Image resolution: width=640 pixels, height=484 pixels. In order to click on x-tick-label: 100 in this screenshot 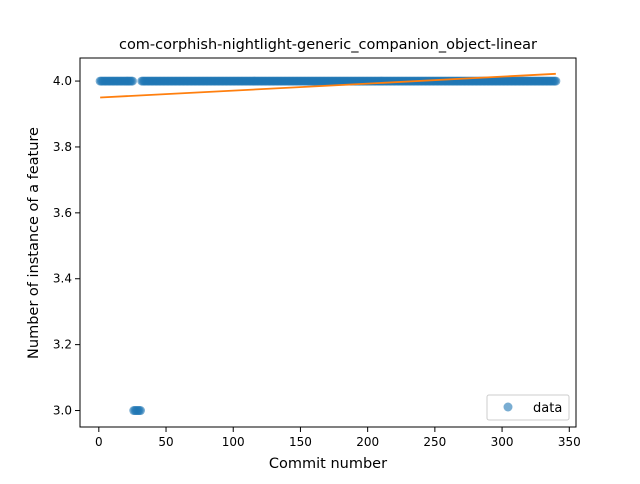, I will do `click(233, 442)`.